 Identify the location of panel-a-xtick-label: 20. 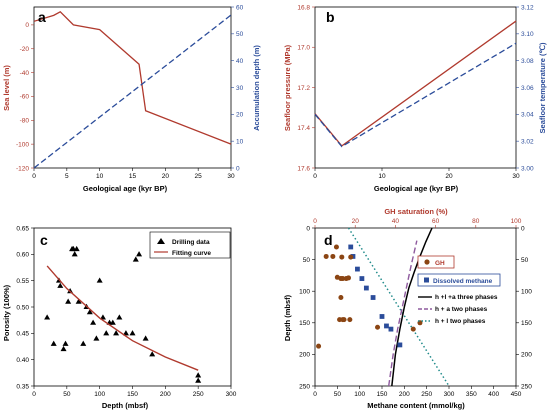
(166, 176).